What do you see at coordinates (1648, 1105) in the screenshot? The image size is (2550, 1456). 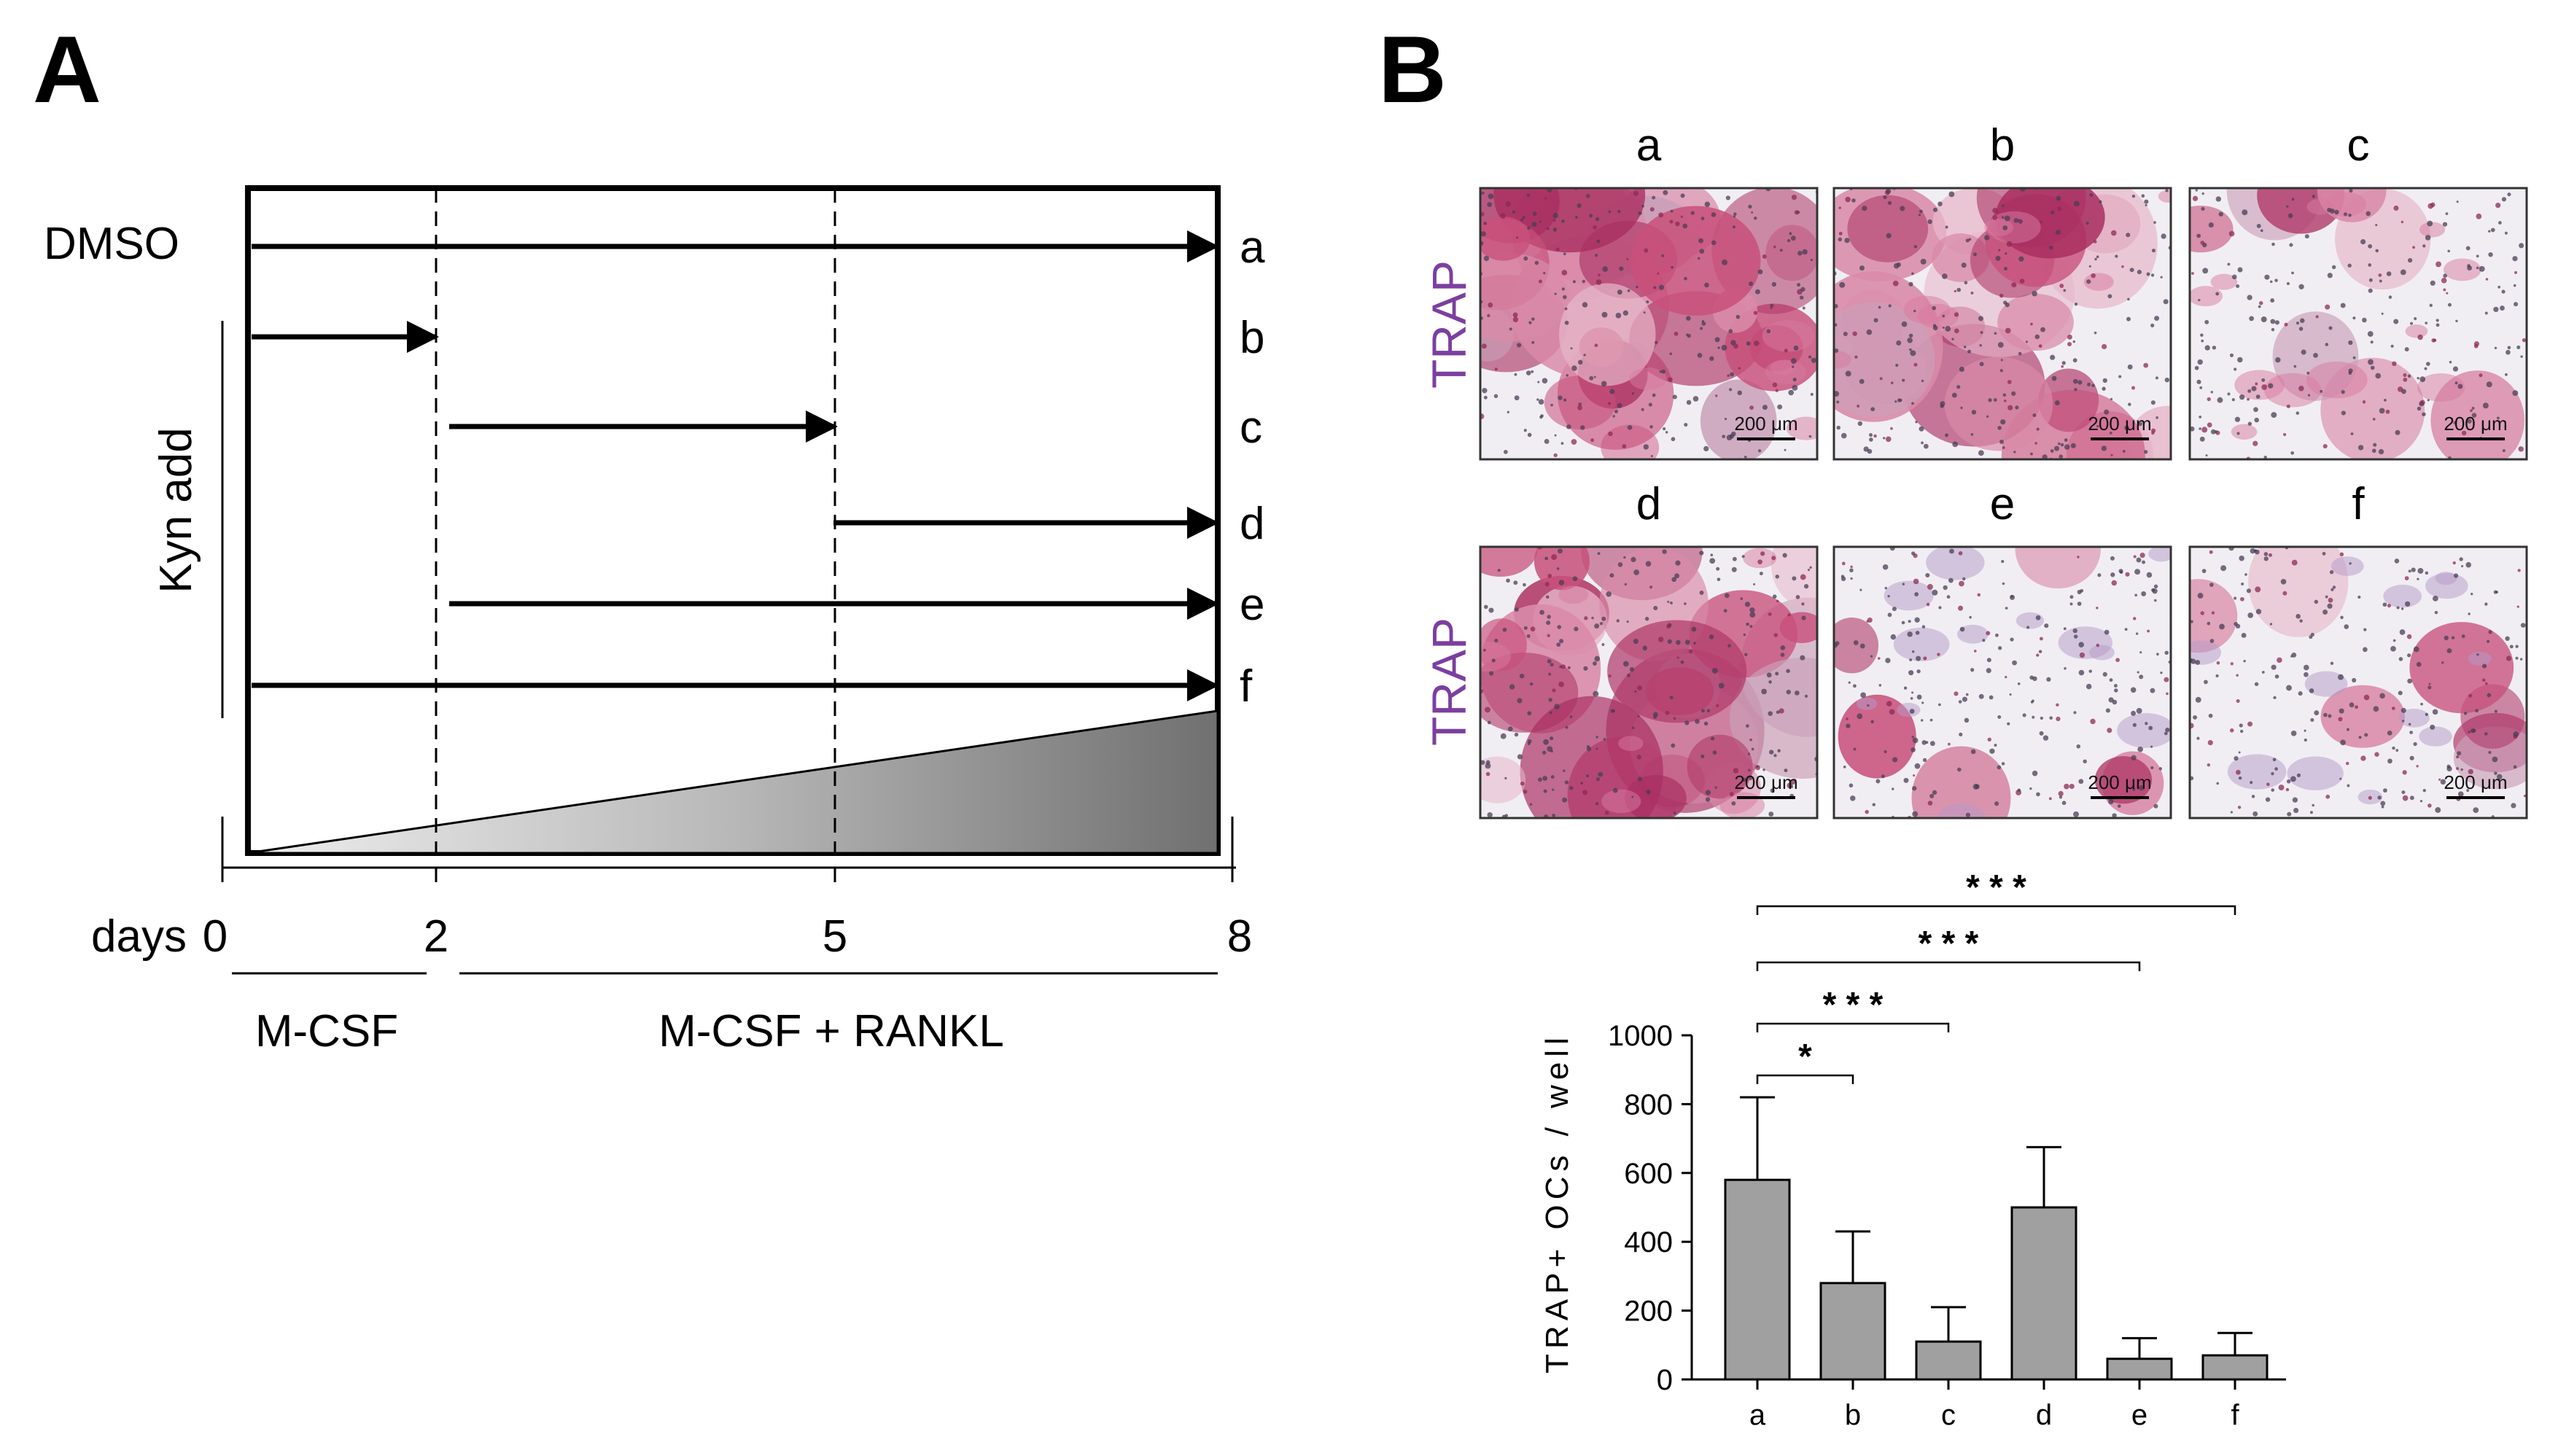 I see `y-tick-label-800: 800` at bounding box center [1648, 1105].